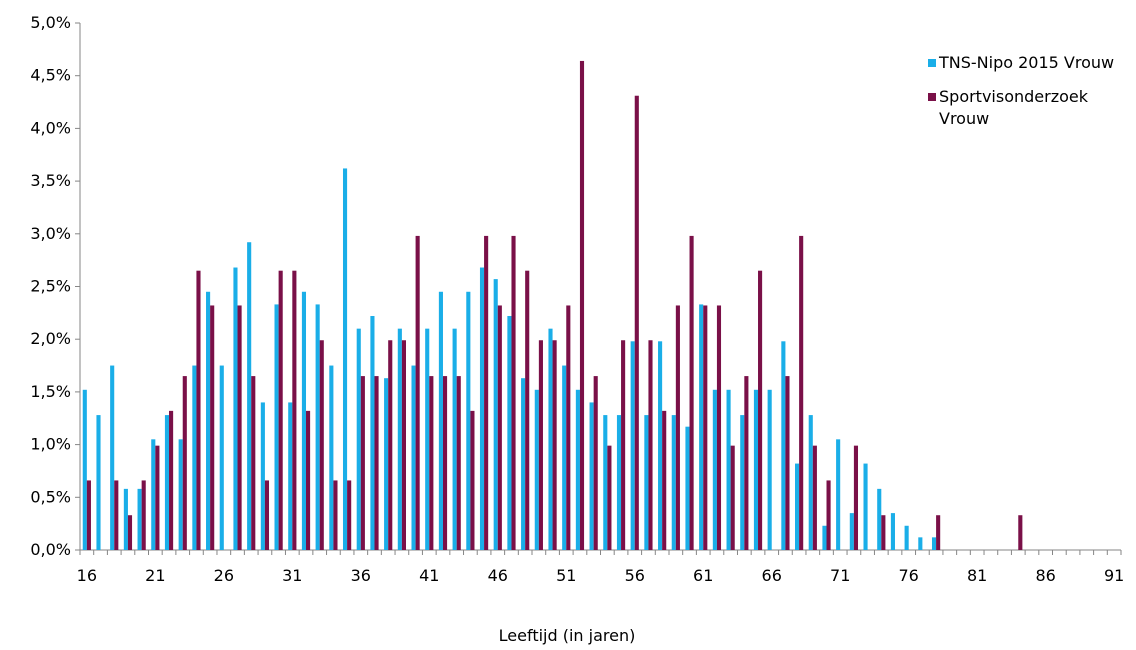  Describe the element at coordinates (292, 575) in the screenshot. I see `x-tick-label: 31` at that location.